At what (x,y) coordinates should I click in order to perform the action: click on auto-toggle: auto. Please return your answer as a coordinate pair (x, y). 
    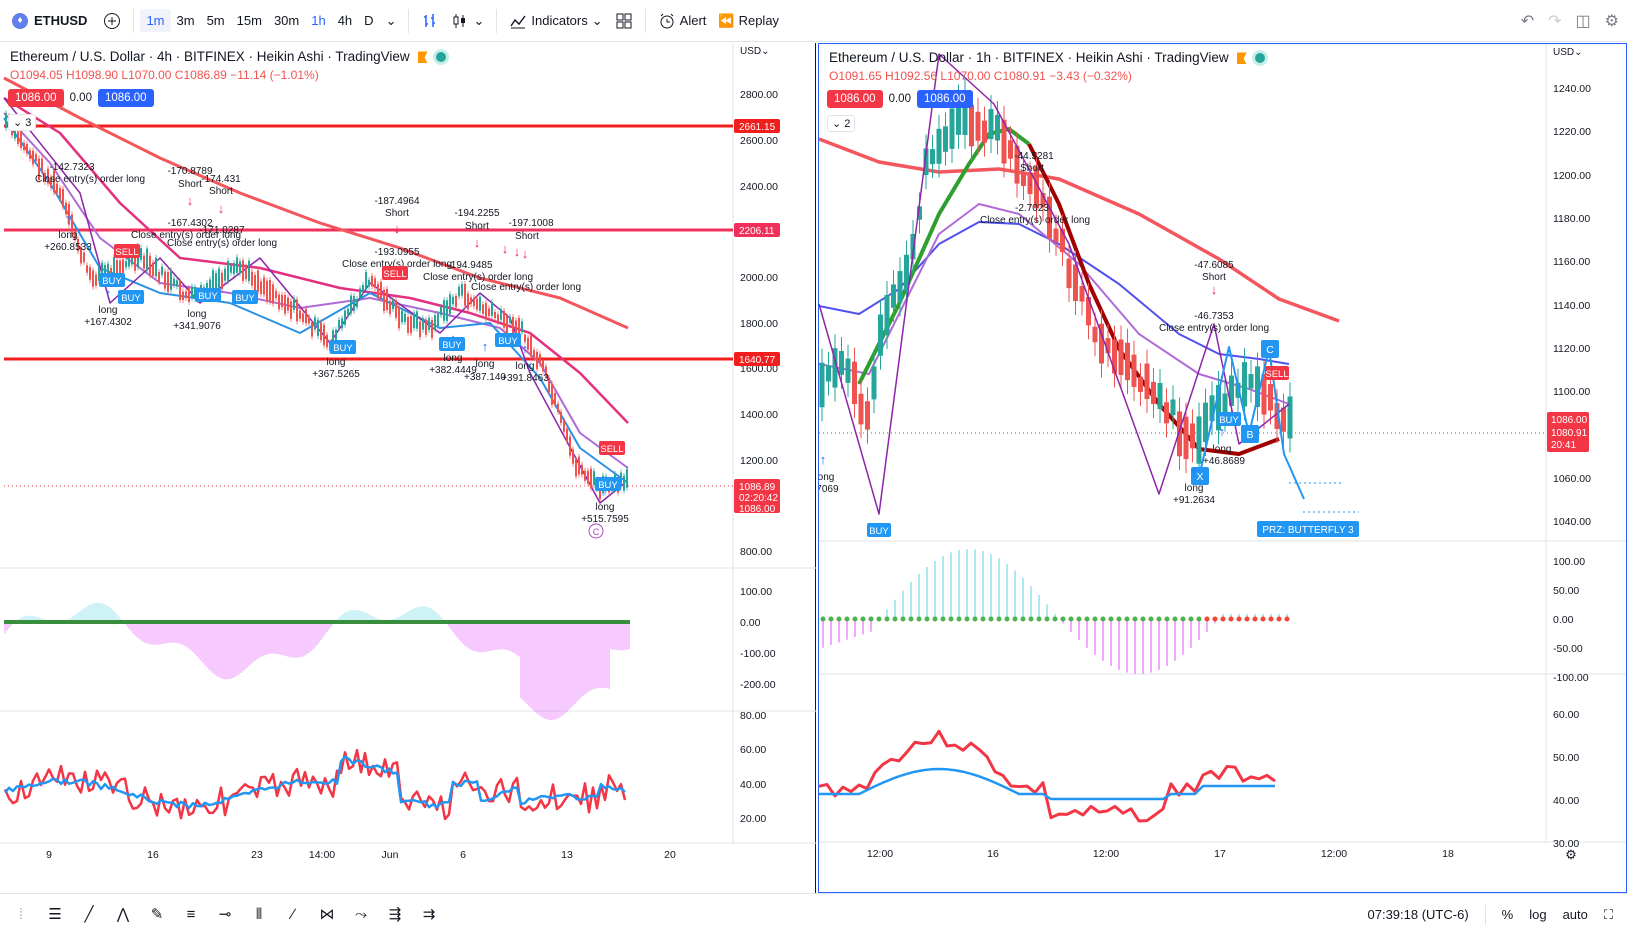
    Looking at the image, I should click on (1575, 914).